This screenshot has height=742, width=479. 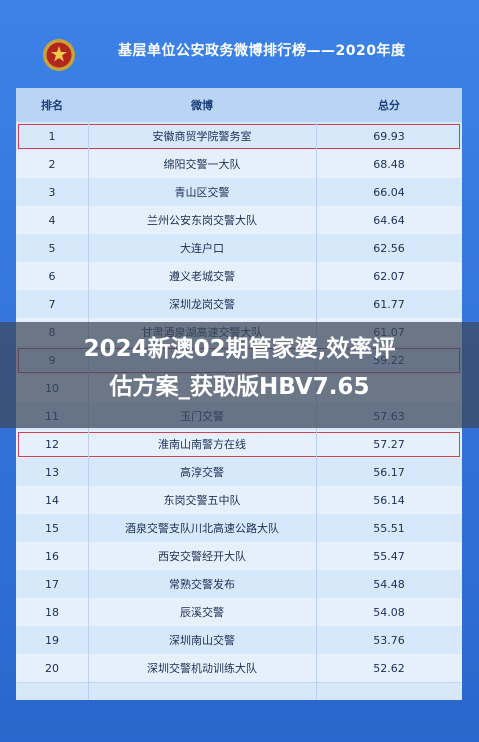 What do you see at coordinates (202, 556) in the screenshot?
I see `weibo-cell: 西安交警经开大队` at bounding box center [202, 556].